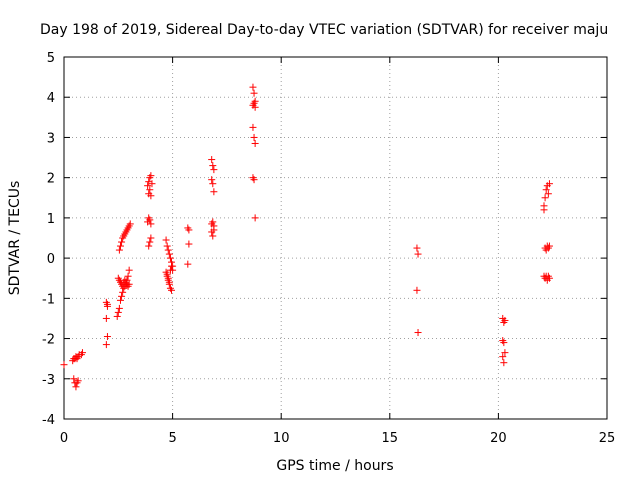 The image size is (640, 480). I want to click on x-tick-label: 5, so click(172, 438).